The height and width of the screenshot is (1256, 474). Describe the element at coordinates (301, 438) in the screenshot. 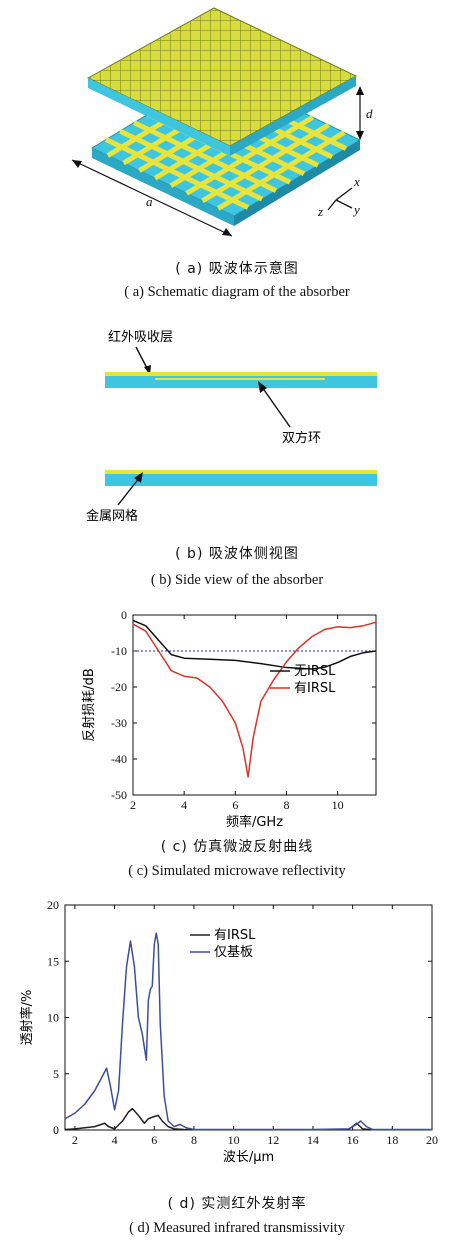

I see `double-ring-label: 双方环` at that location.